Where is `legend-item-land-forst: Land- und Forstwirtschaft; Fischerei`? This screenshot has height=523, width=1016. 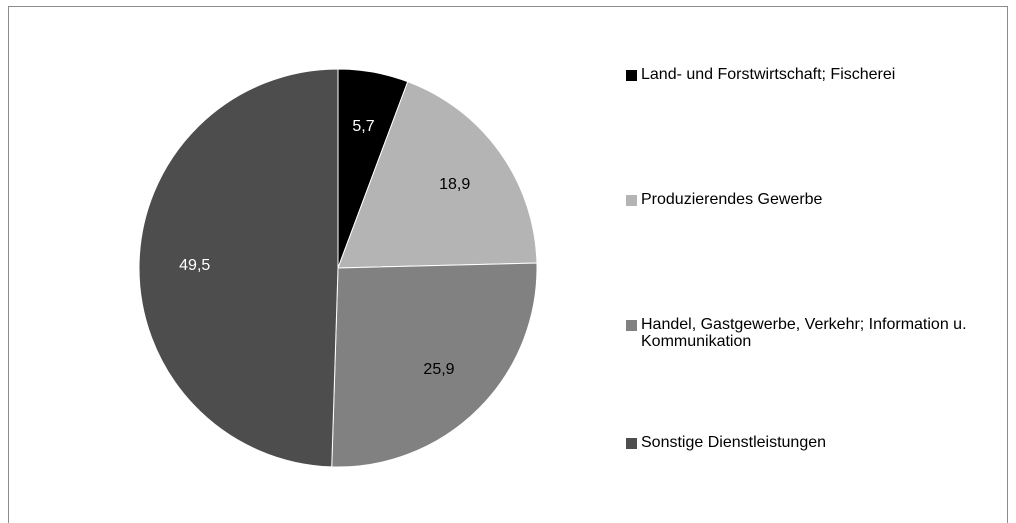 legend-item-land-forst: Land- und Forstwirtschaft; Fischerei is located at coordinates (760, 74).